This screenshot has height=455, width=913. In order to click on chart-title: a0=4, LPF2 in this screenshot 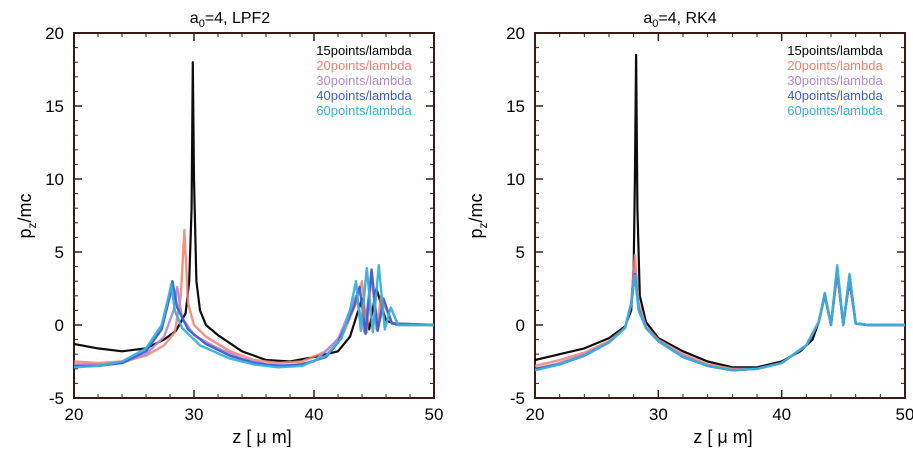, I will do `click(230, 20)`.